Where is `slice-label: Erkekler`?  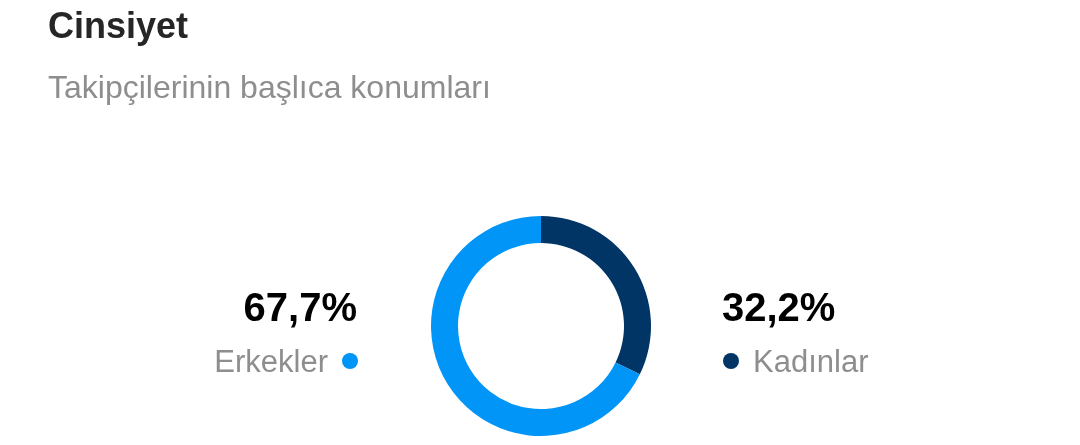 slice-label: Erkekler is located at coordinates (271, 361).